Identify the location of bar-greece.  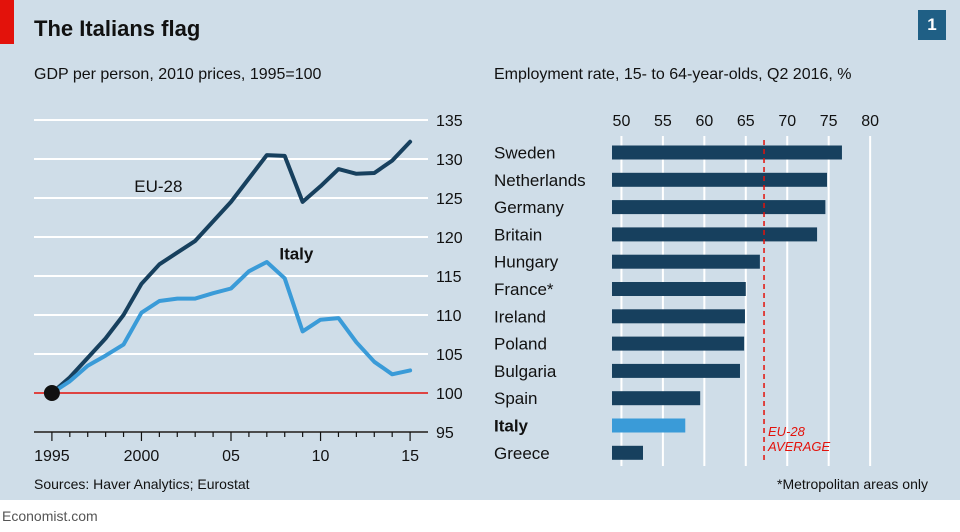
(627, 452).